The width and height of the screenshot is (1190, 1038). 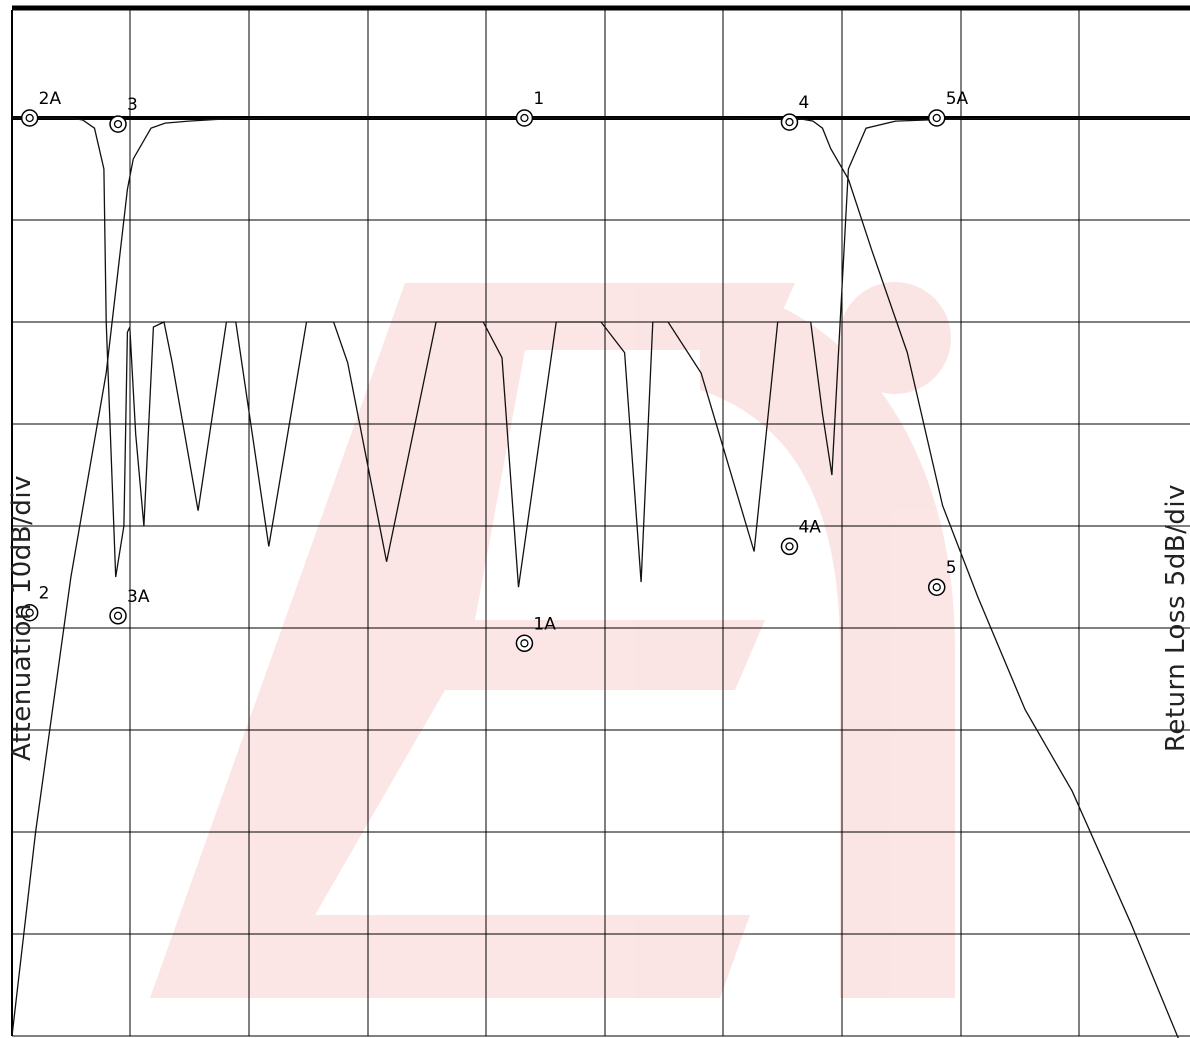 I want to click on marker-2a: 2A, so click(x=41, y=108).